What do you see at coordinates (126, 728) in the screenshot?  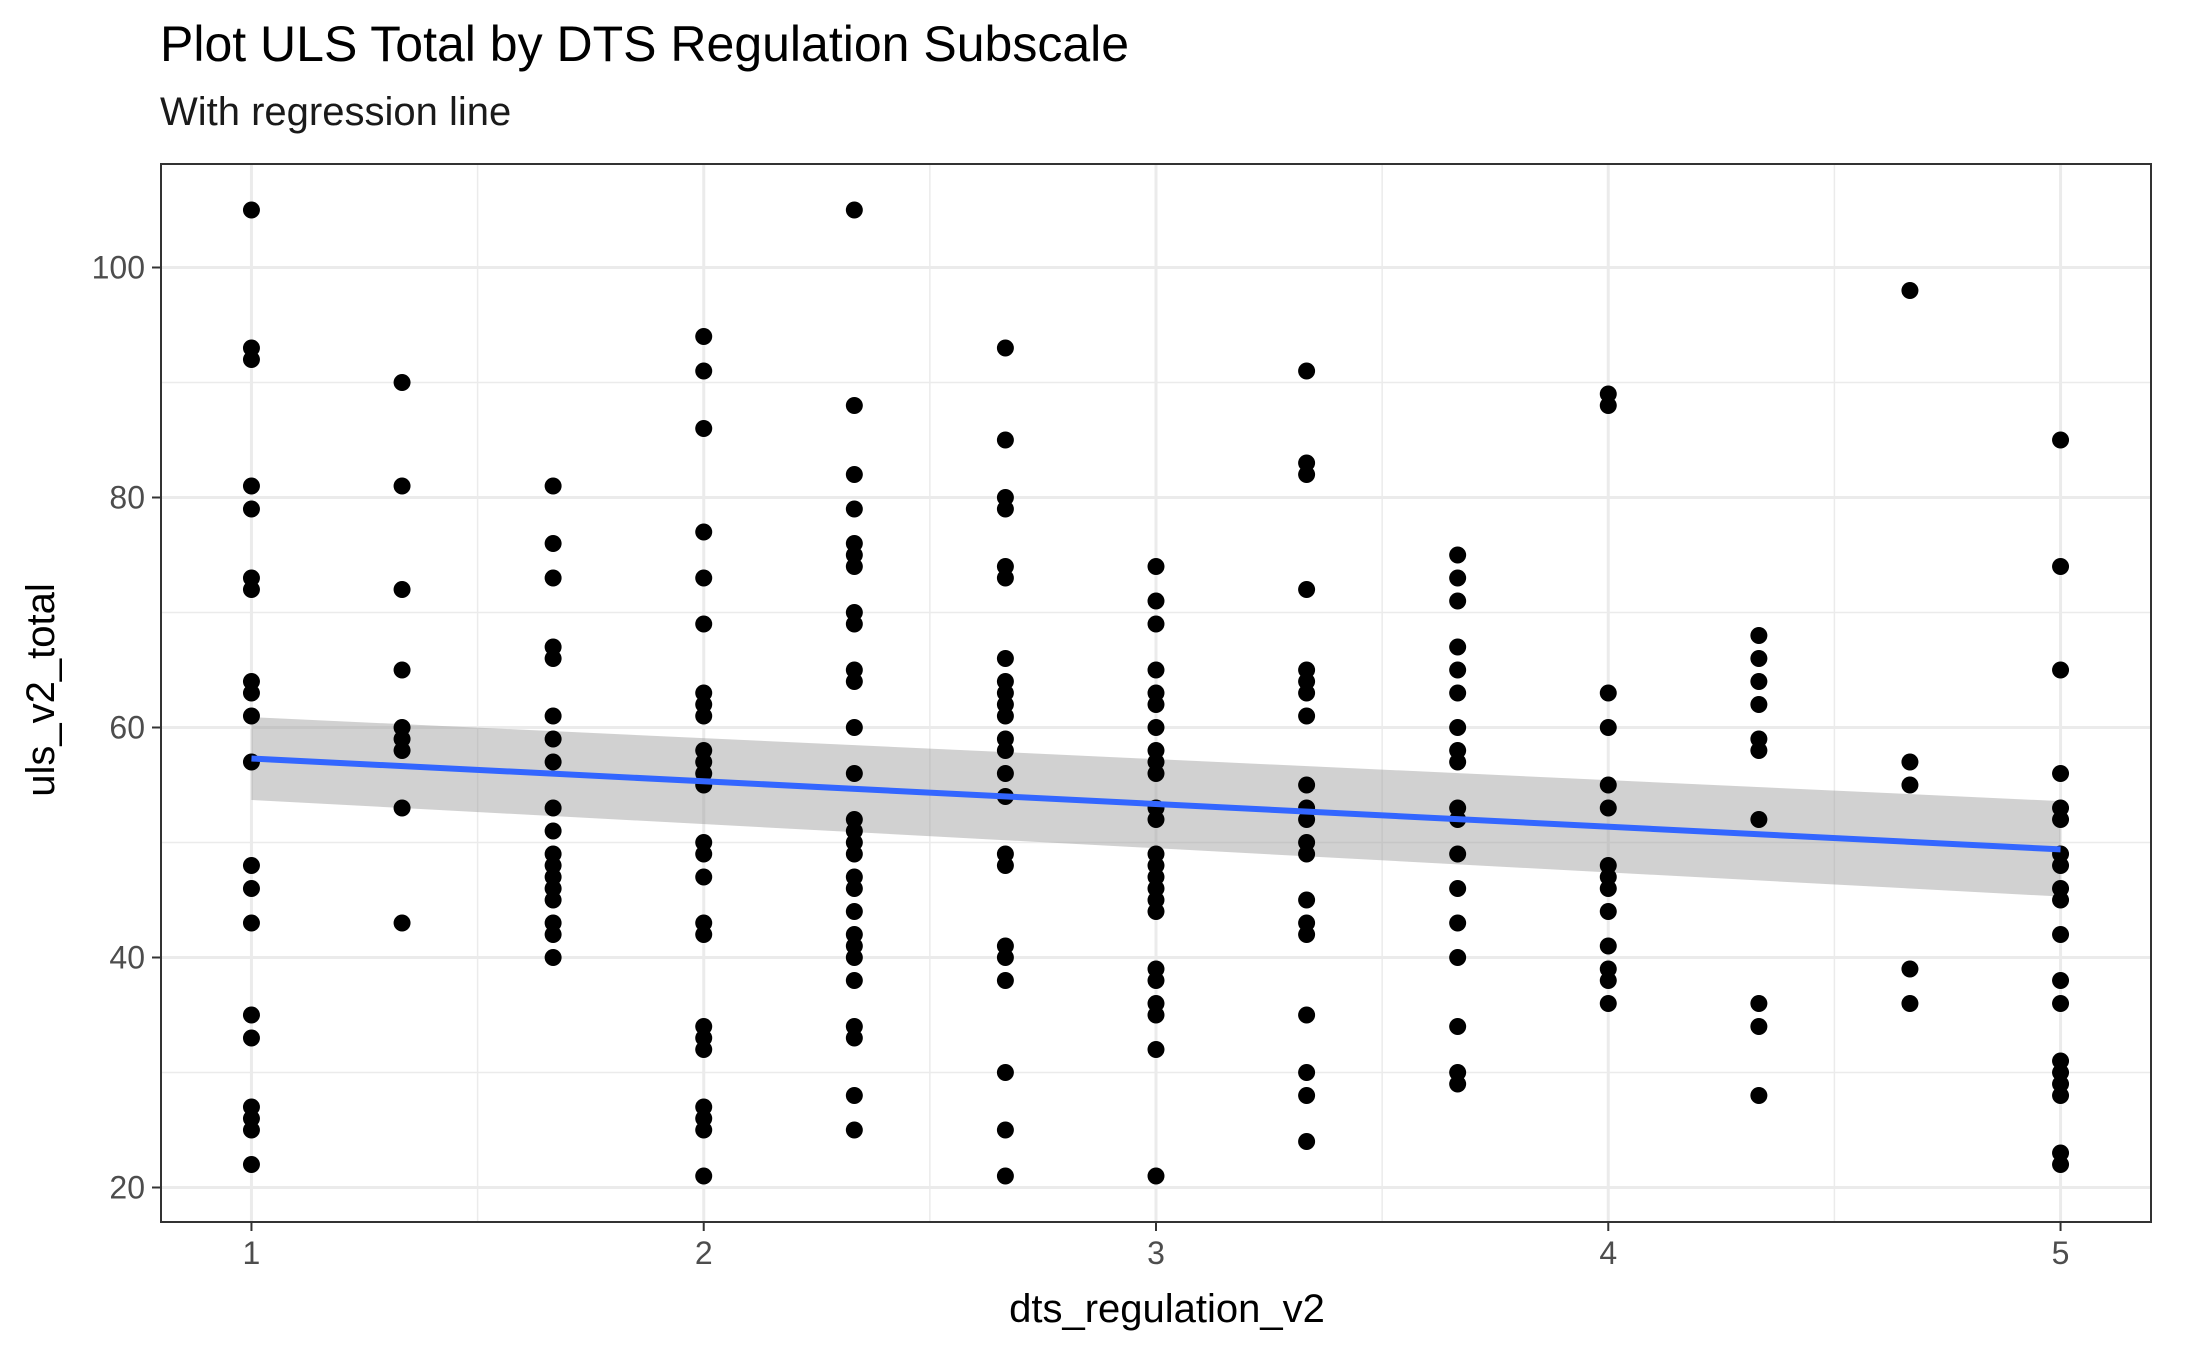 I see `y-axis: 20 40 60 80 100` at bounding box center [126, 728].